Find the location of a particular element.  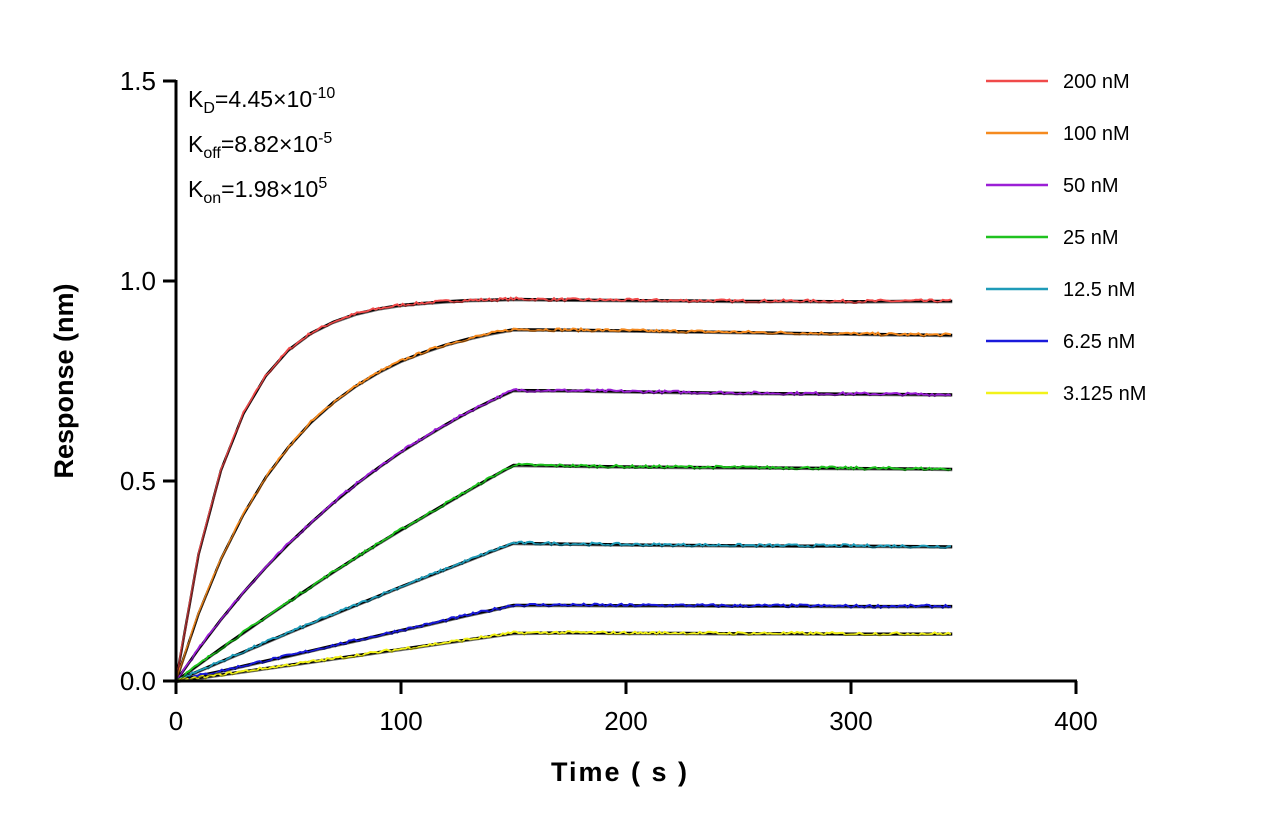

x-axis-label: Time ( s ) is located at coordinates (620, 772).